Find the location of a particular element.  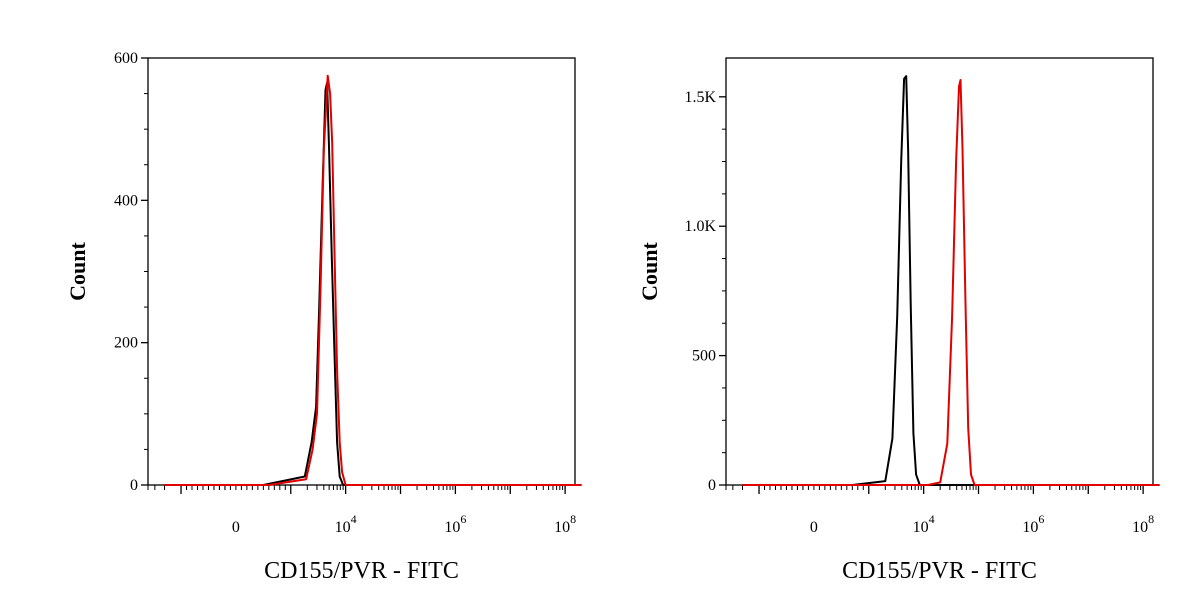

y-tick-label: 1.0K is located at coordinates (700, 226).